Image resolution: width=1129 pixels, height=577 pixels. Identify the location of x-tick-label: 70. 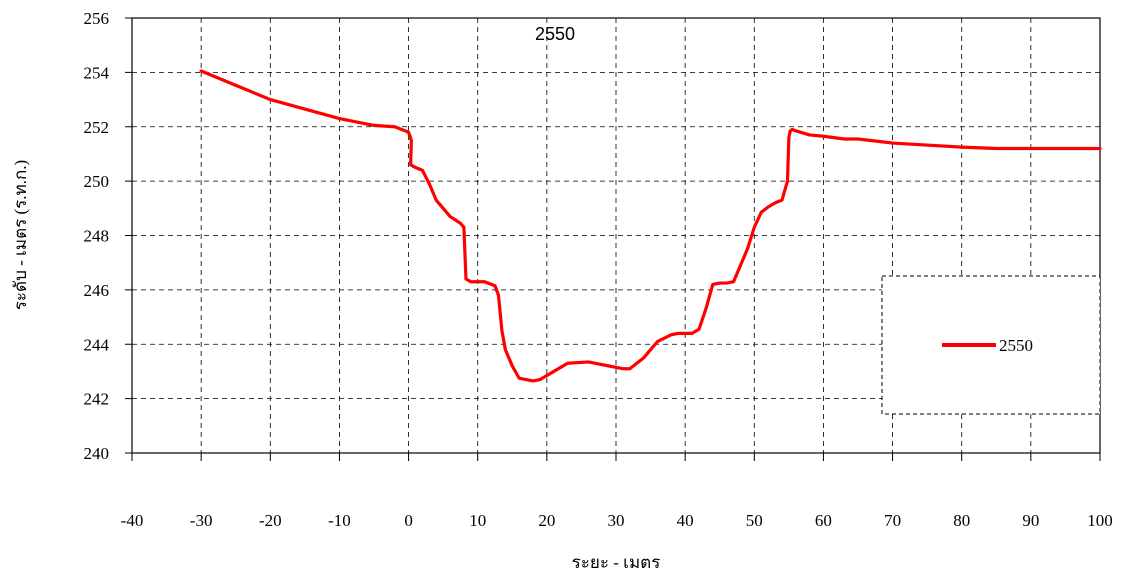
(892, 520).